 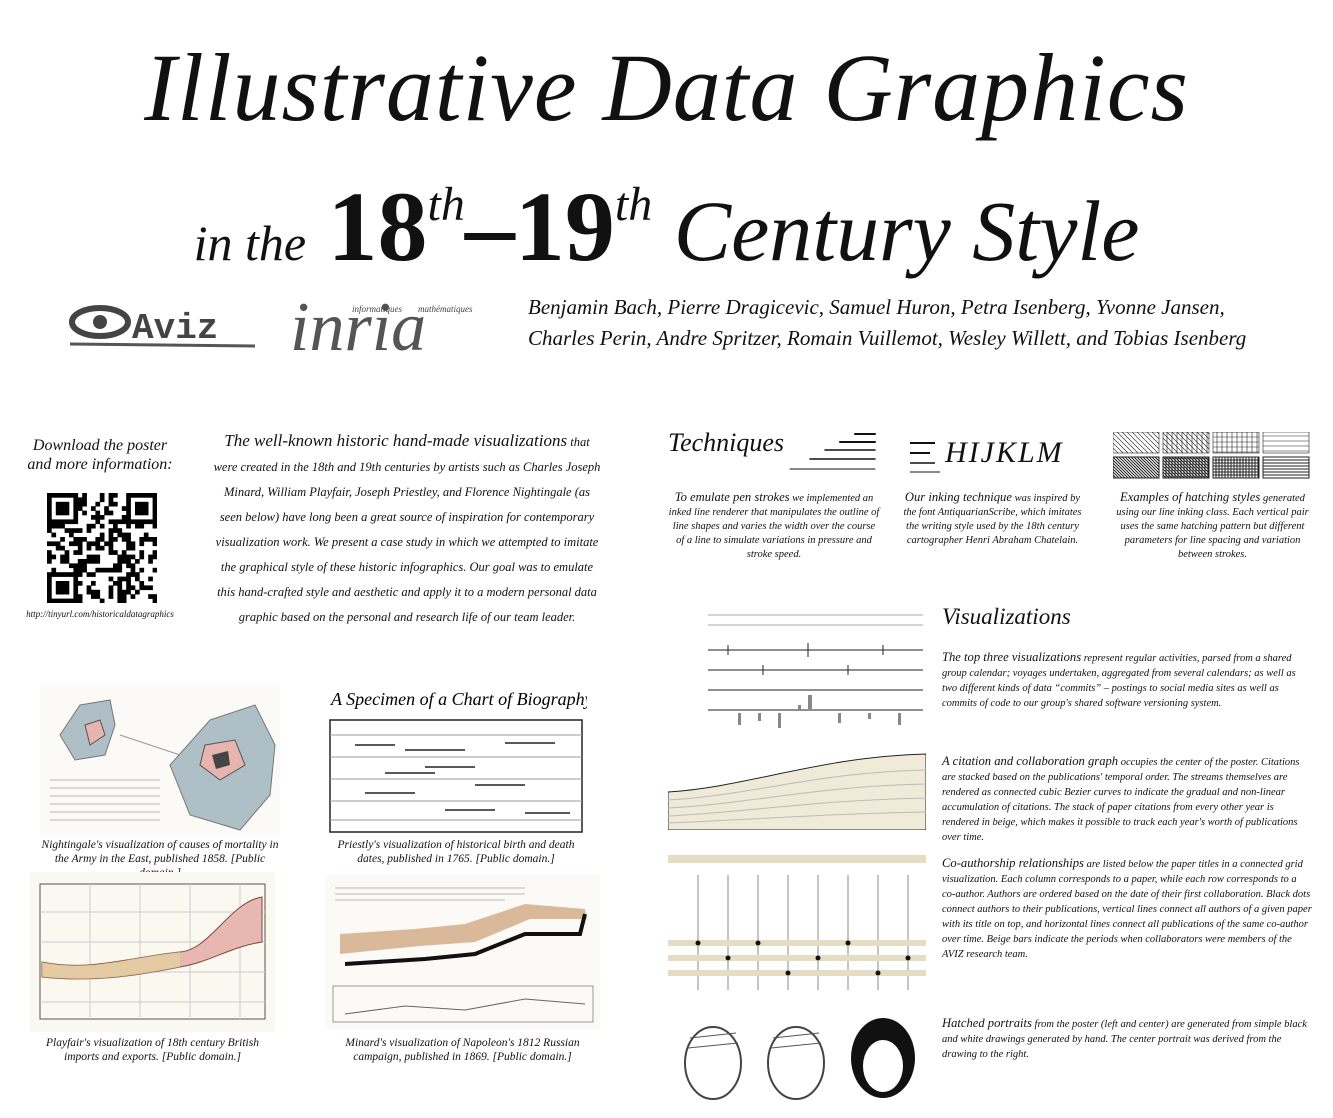 What do you see at coordinates (377, 226) in the screenshot?
I see `title-from: 18` at bounding box center [377, 226].